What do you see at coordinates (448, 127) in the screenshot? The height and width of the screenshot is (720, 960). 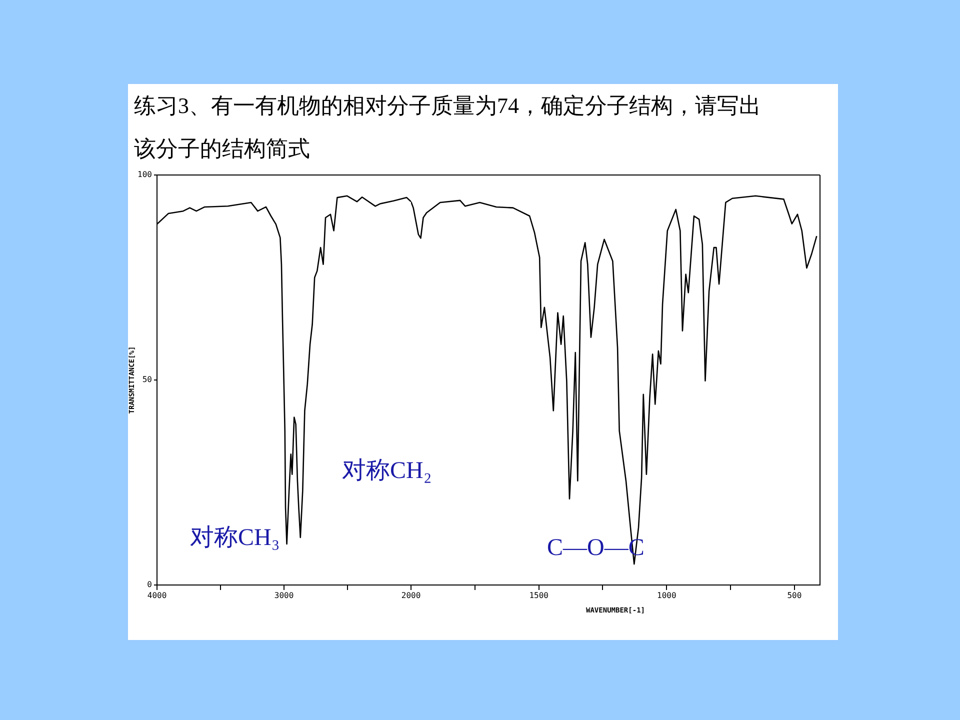 I see `chart-title: 练习3、有一有机物的相对分子质量为74，确定分子结构，请写出该分子的结构简式` at bounding box center [448, 127].